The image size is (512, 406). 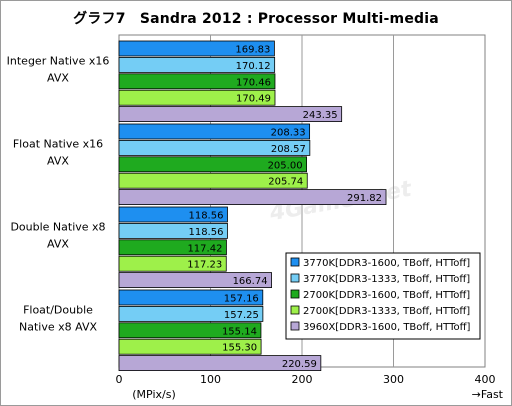 I want to click on bar-value-label: 170.49, so click(x=253, y=99).